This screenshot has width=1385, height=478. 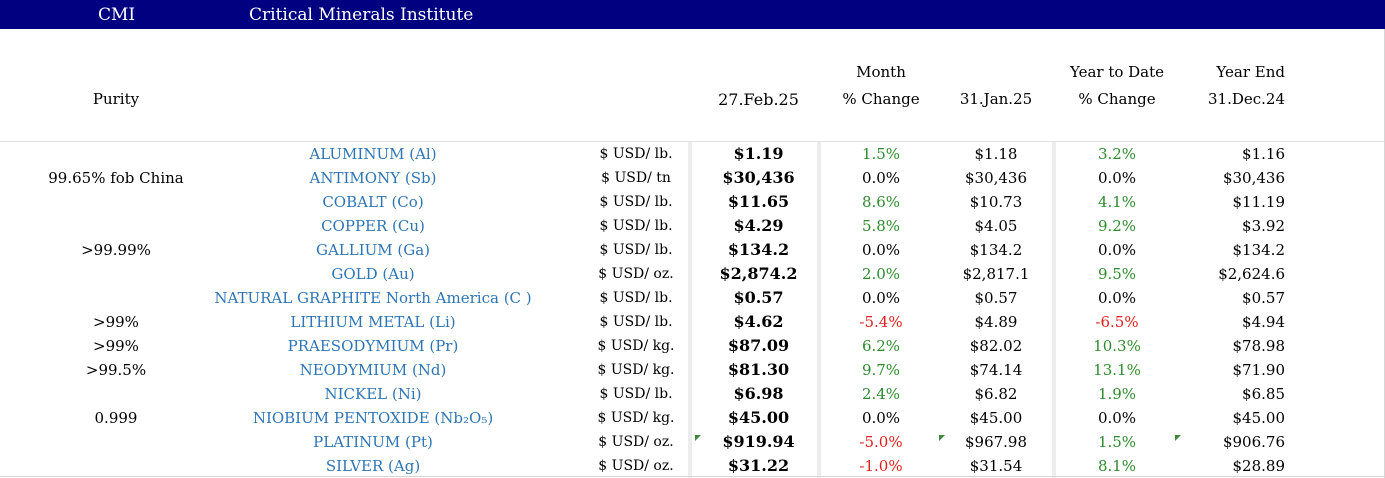 What do you see at coordinates (881, 202) in the screenshot?
I see `month-change-cell: 8.6%` at bounding box center [881, 202].